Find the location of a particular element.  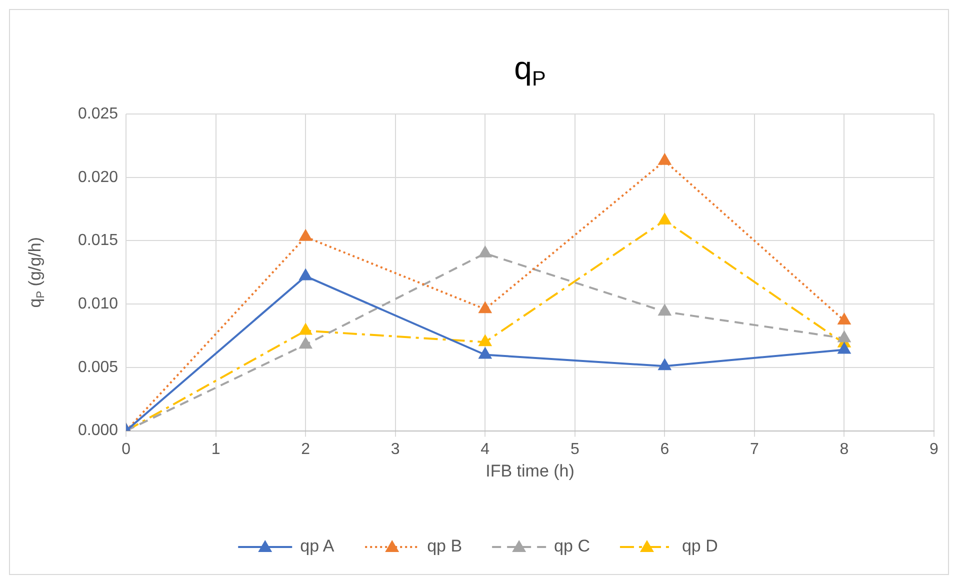

x-tick-label: 6 is located at coordinates (665, 449).